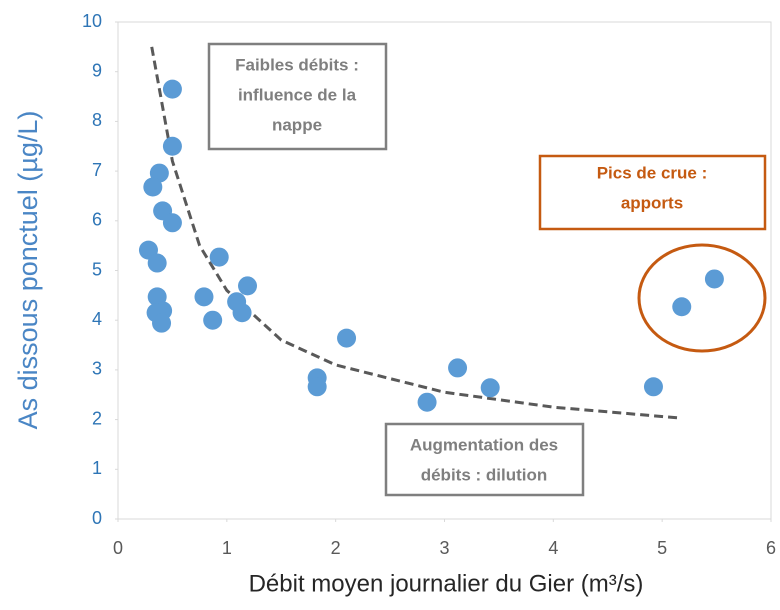 The width and height of the screenshot is (780, 610). What do you see at coordinates (97, 220) in the screenshot?
I see `y-tick-label: 6` at bounding box center [97, 220].